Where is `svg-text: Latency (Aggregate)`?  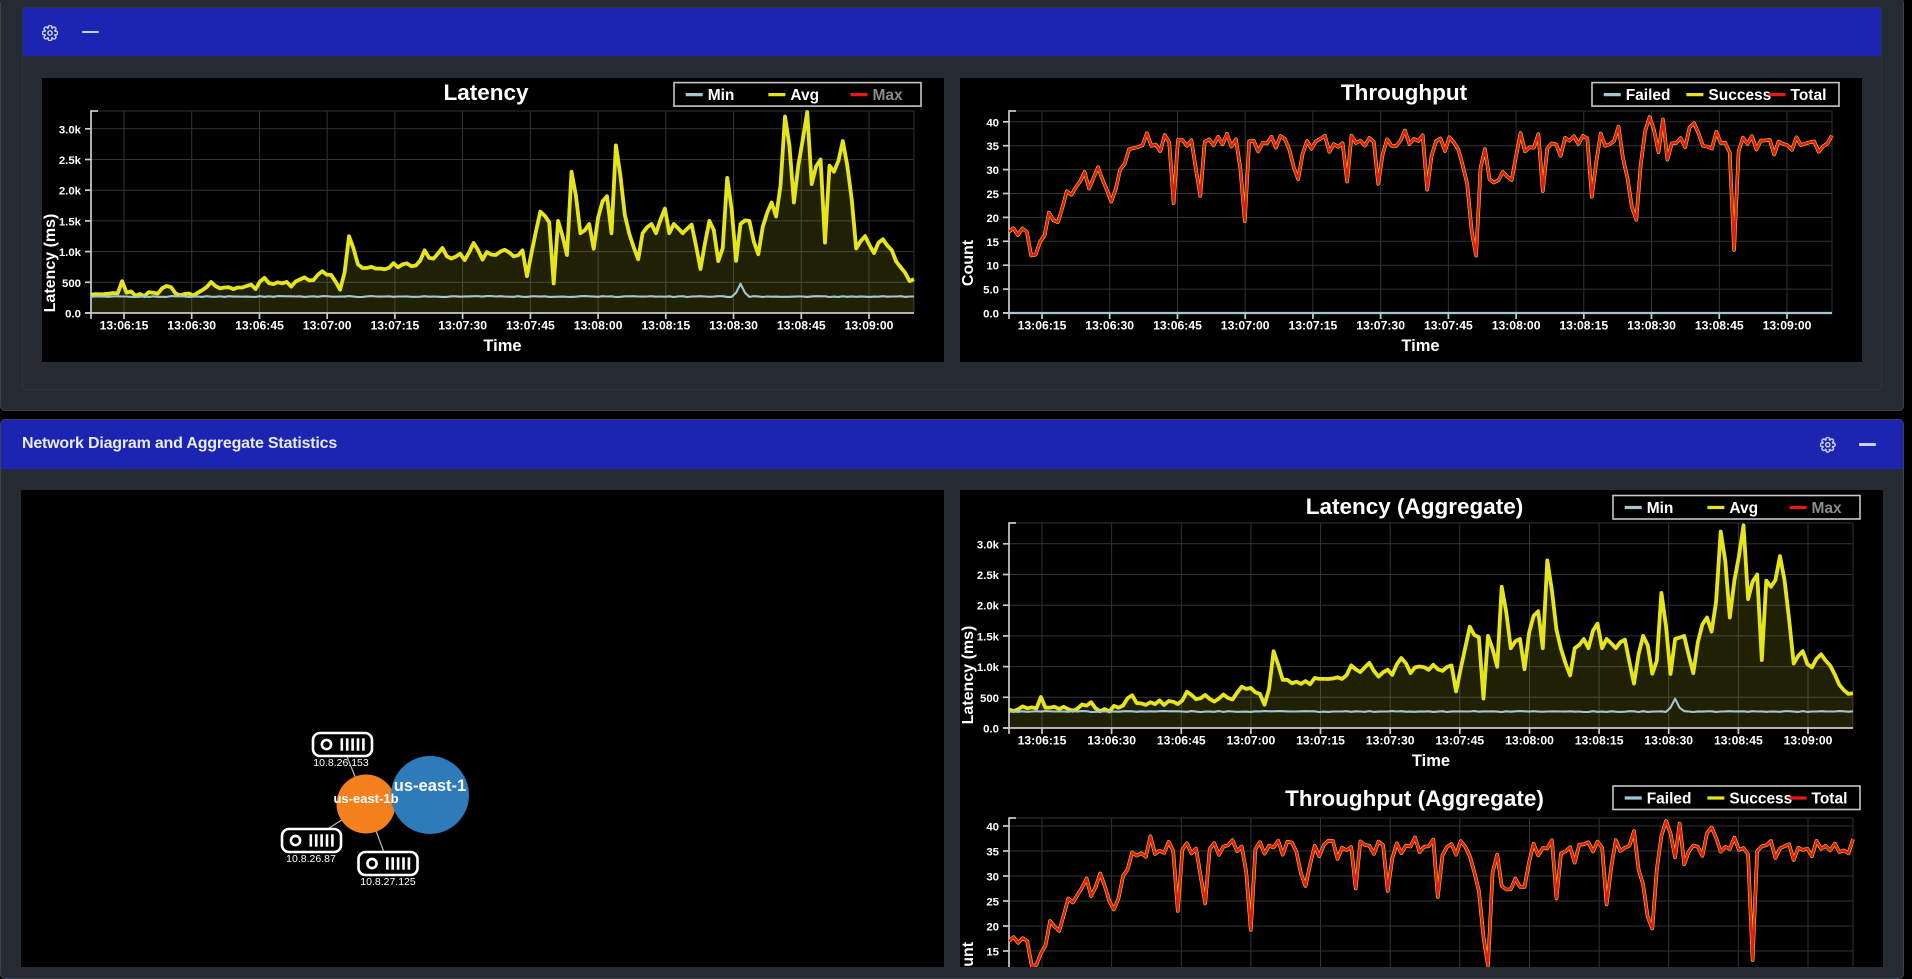 svg-text: Latency (Aggregate) is located at coordinates (1415, 506).